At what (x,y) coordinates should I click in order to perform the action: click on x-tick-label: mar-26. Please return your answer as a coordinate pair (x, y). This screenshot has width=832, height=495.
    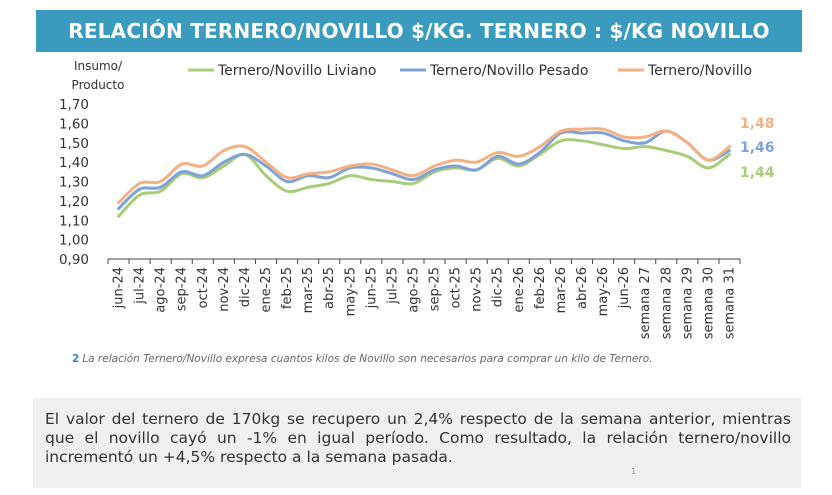
    Looking at the image, I should click on (561, 290).